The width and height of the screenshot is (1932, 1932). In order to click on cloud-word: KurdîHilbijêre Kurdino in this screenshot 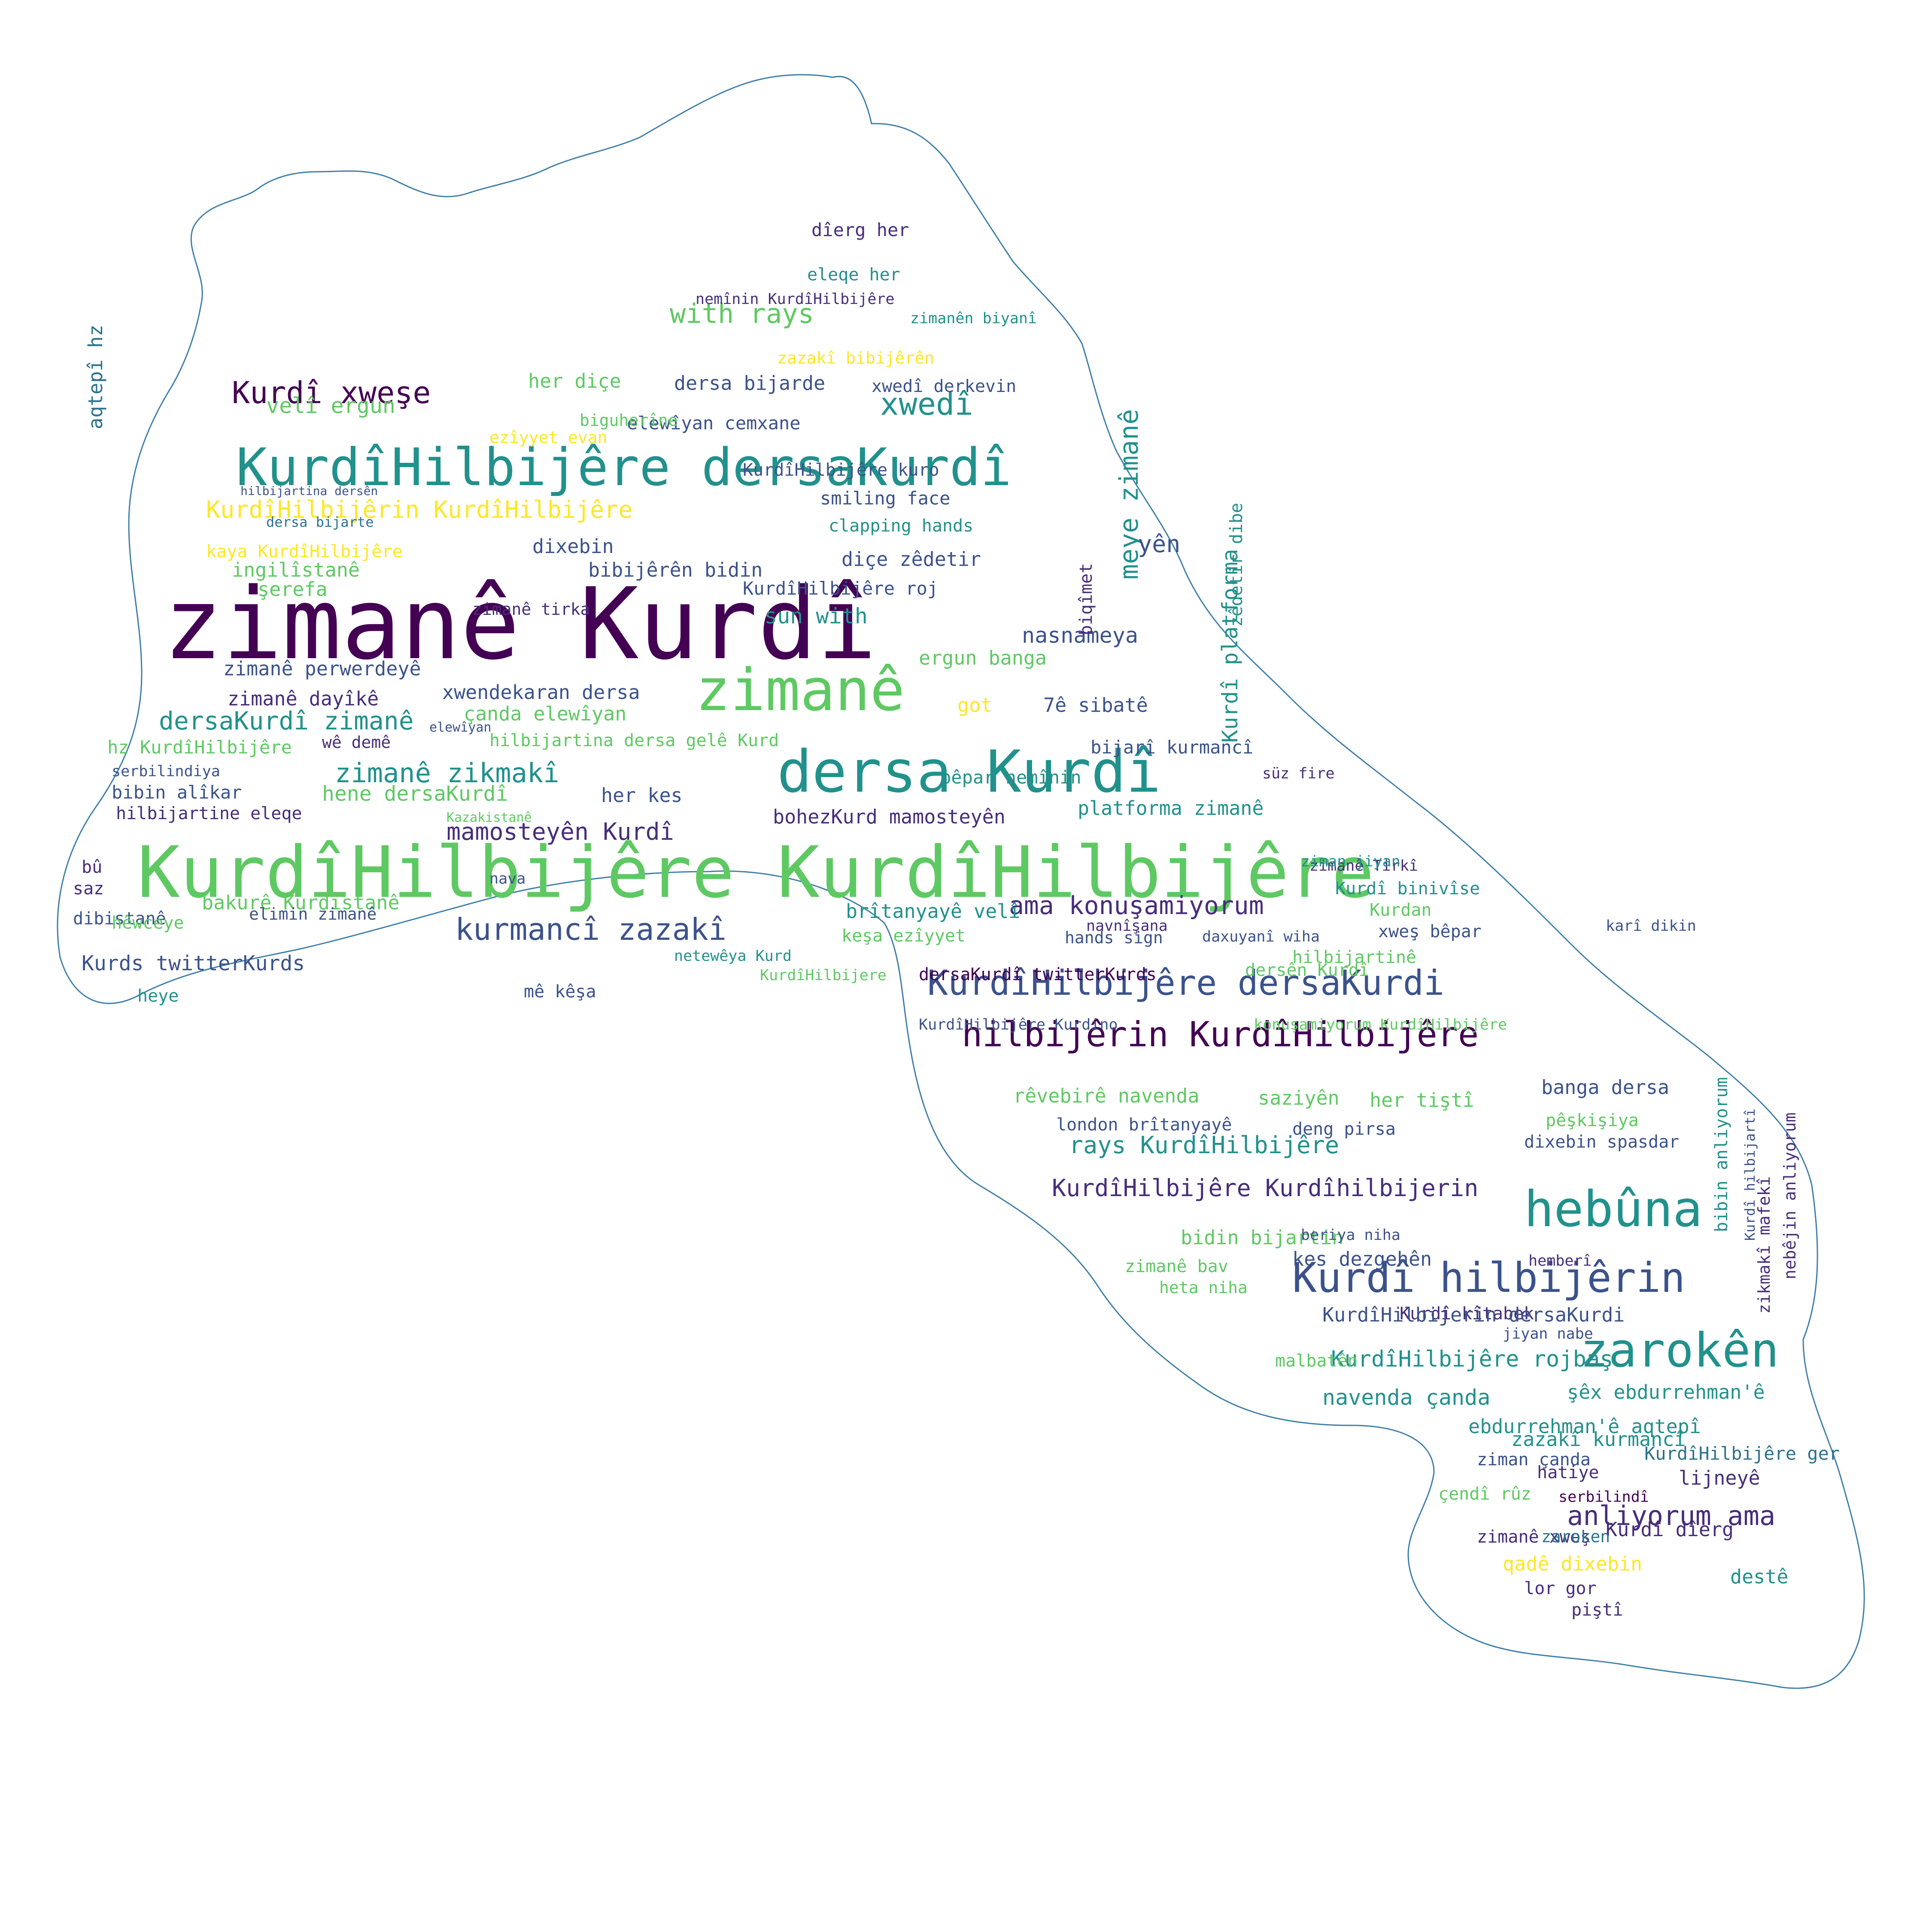, I will do `click(1018, 1024)`.